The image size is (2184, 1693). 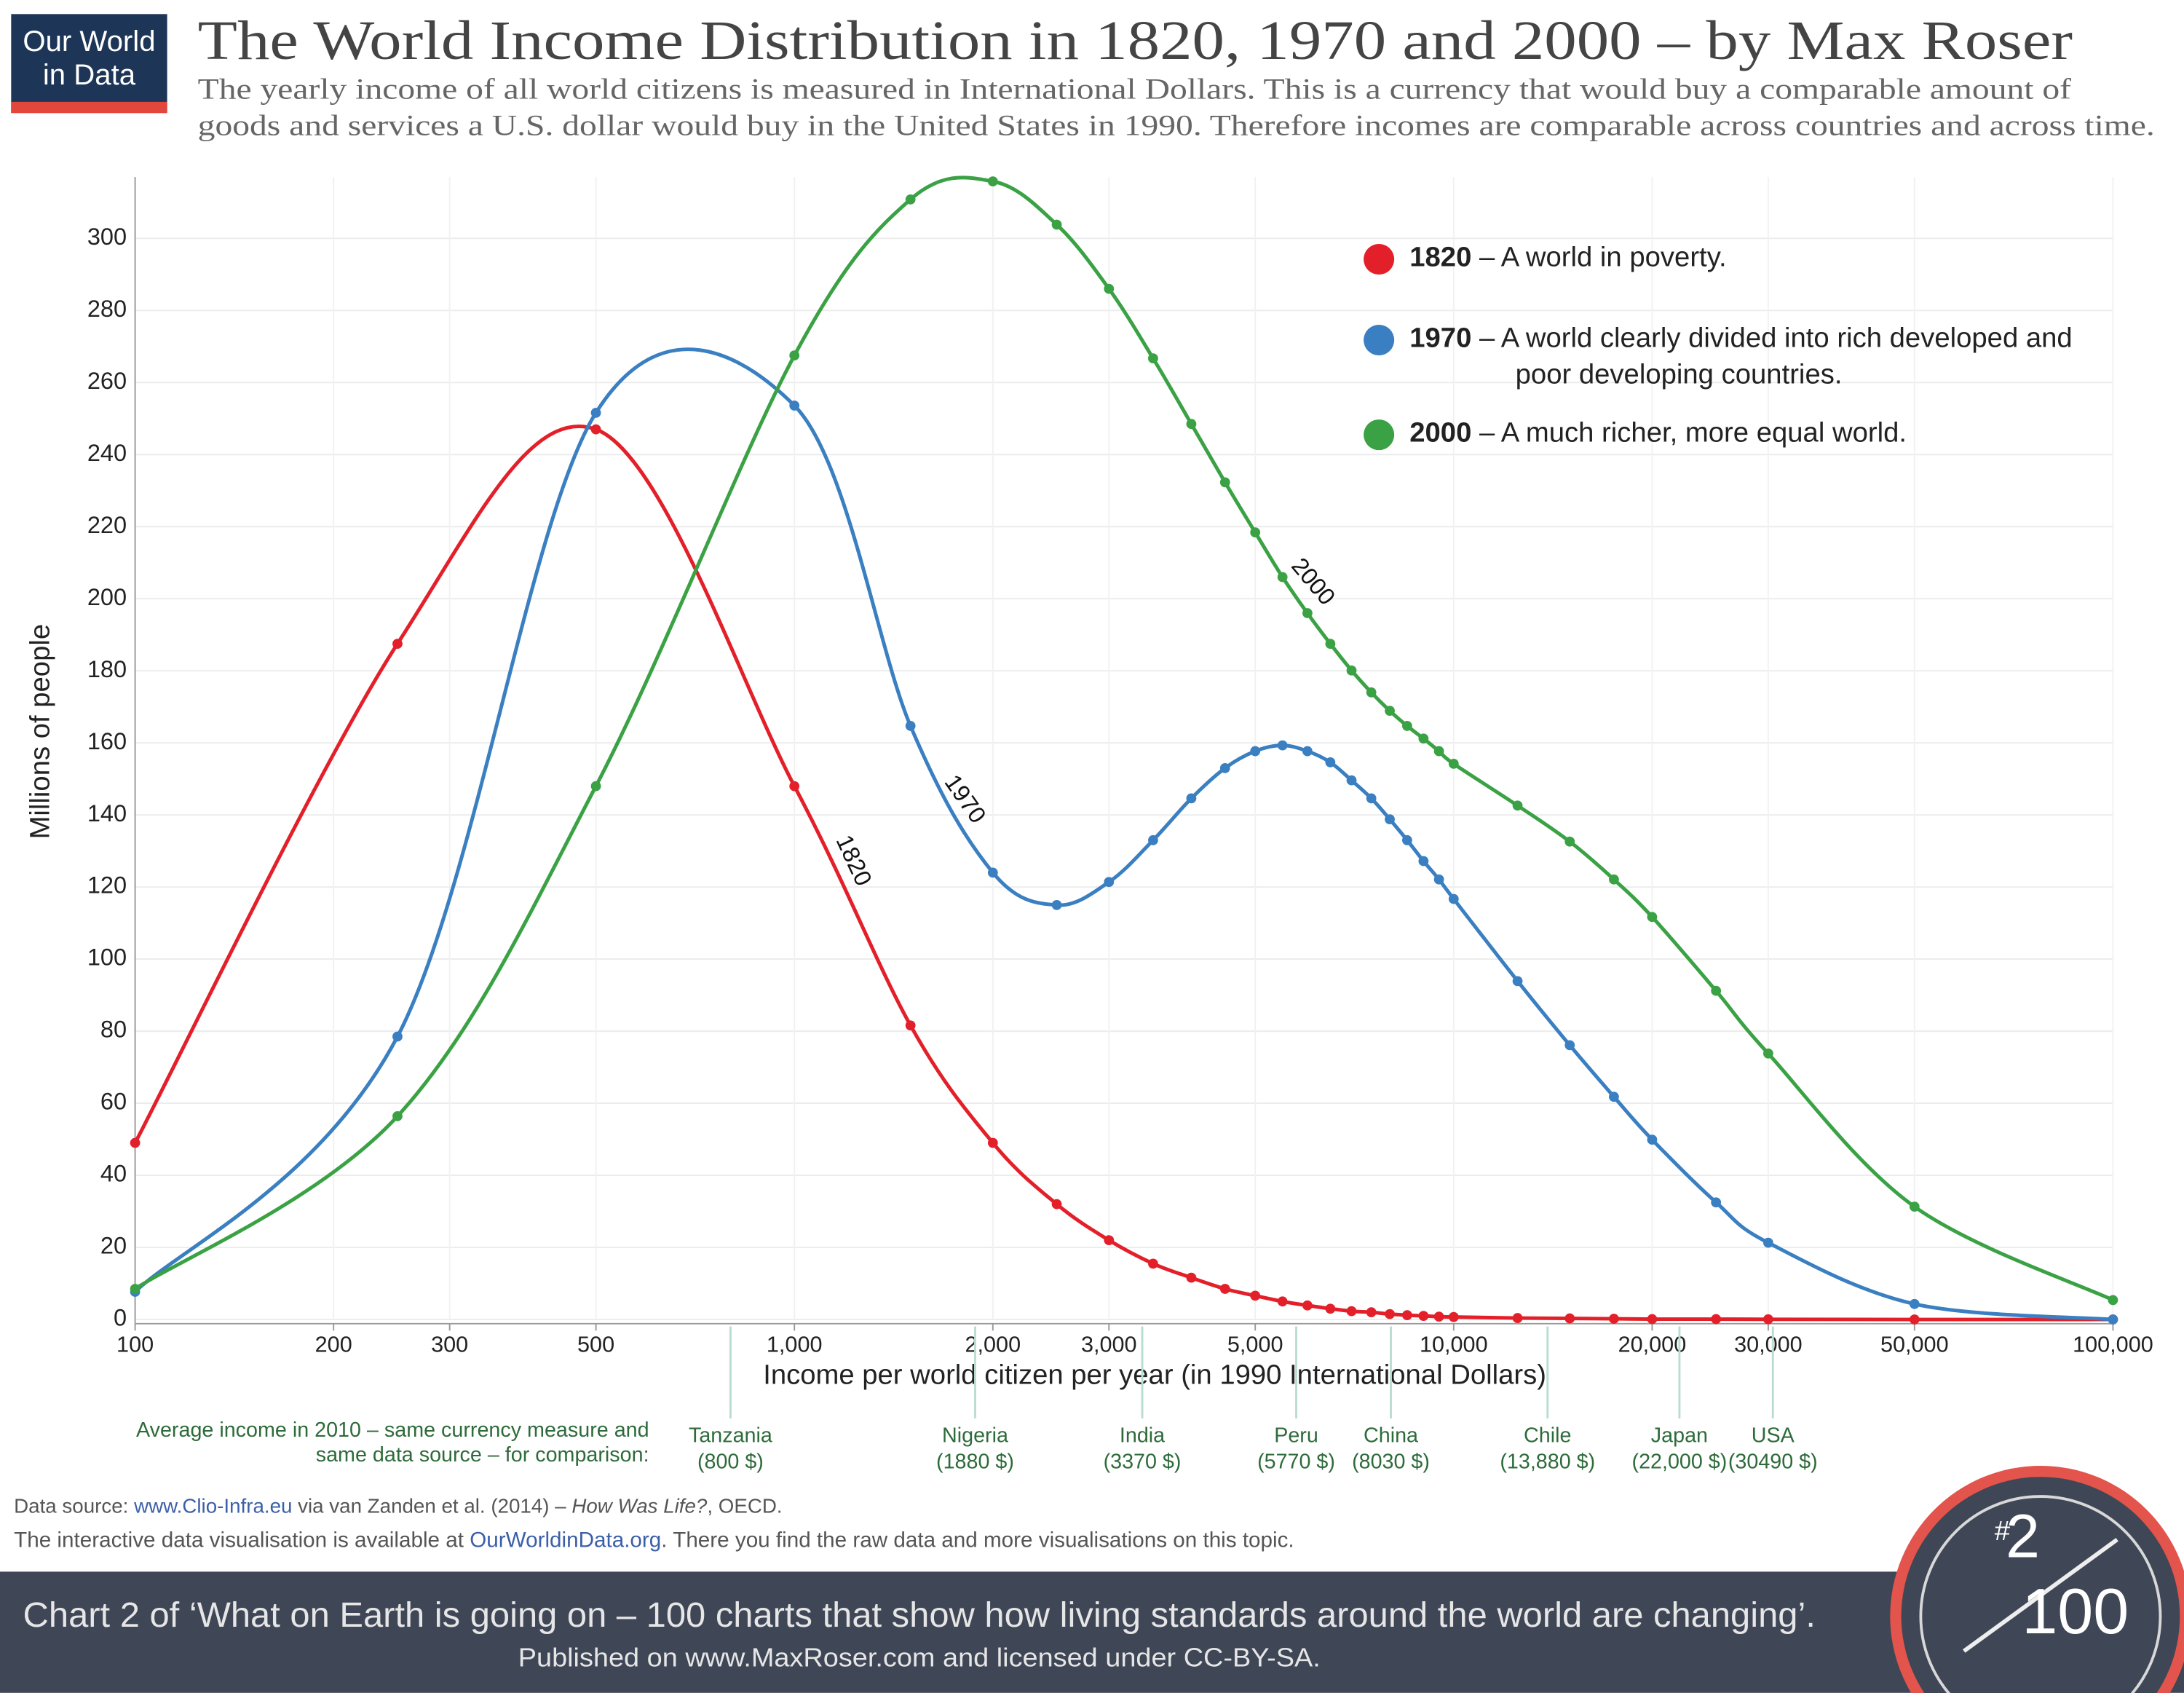 What do you see at coordinates (107, 957) in the screenshot?
I see `y-tick-label: 100` at bounding box center [107, 957].